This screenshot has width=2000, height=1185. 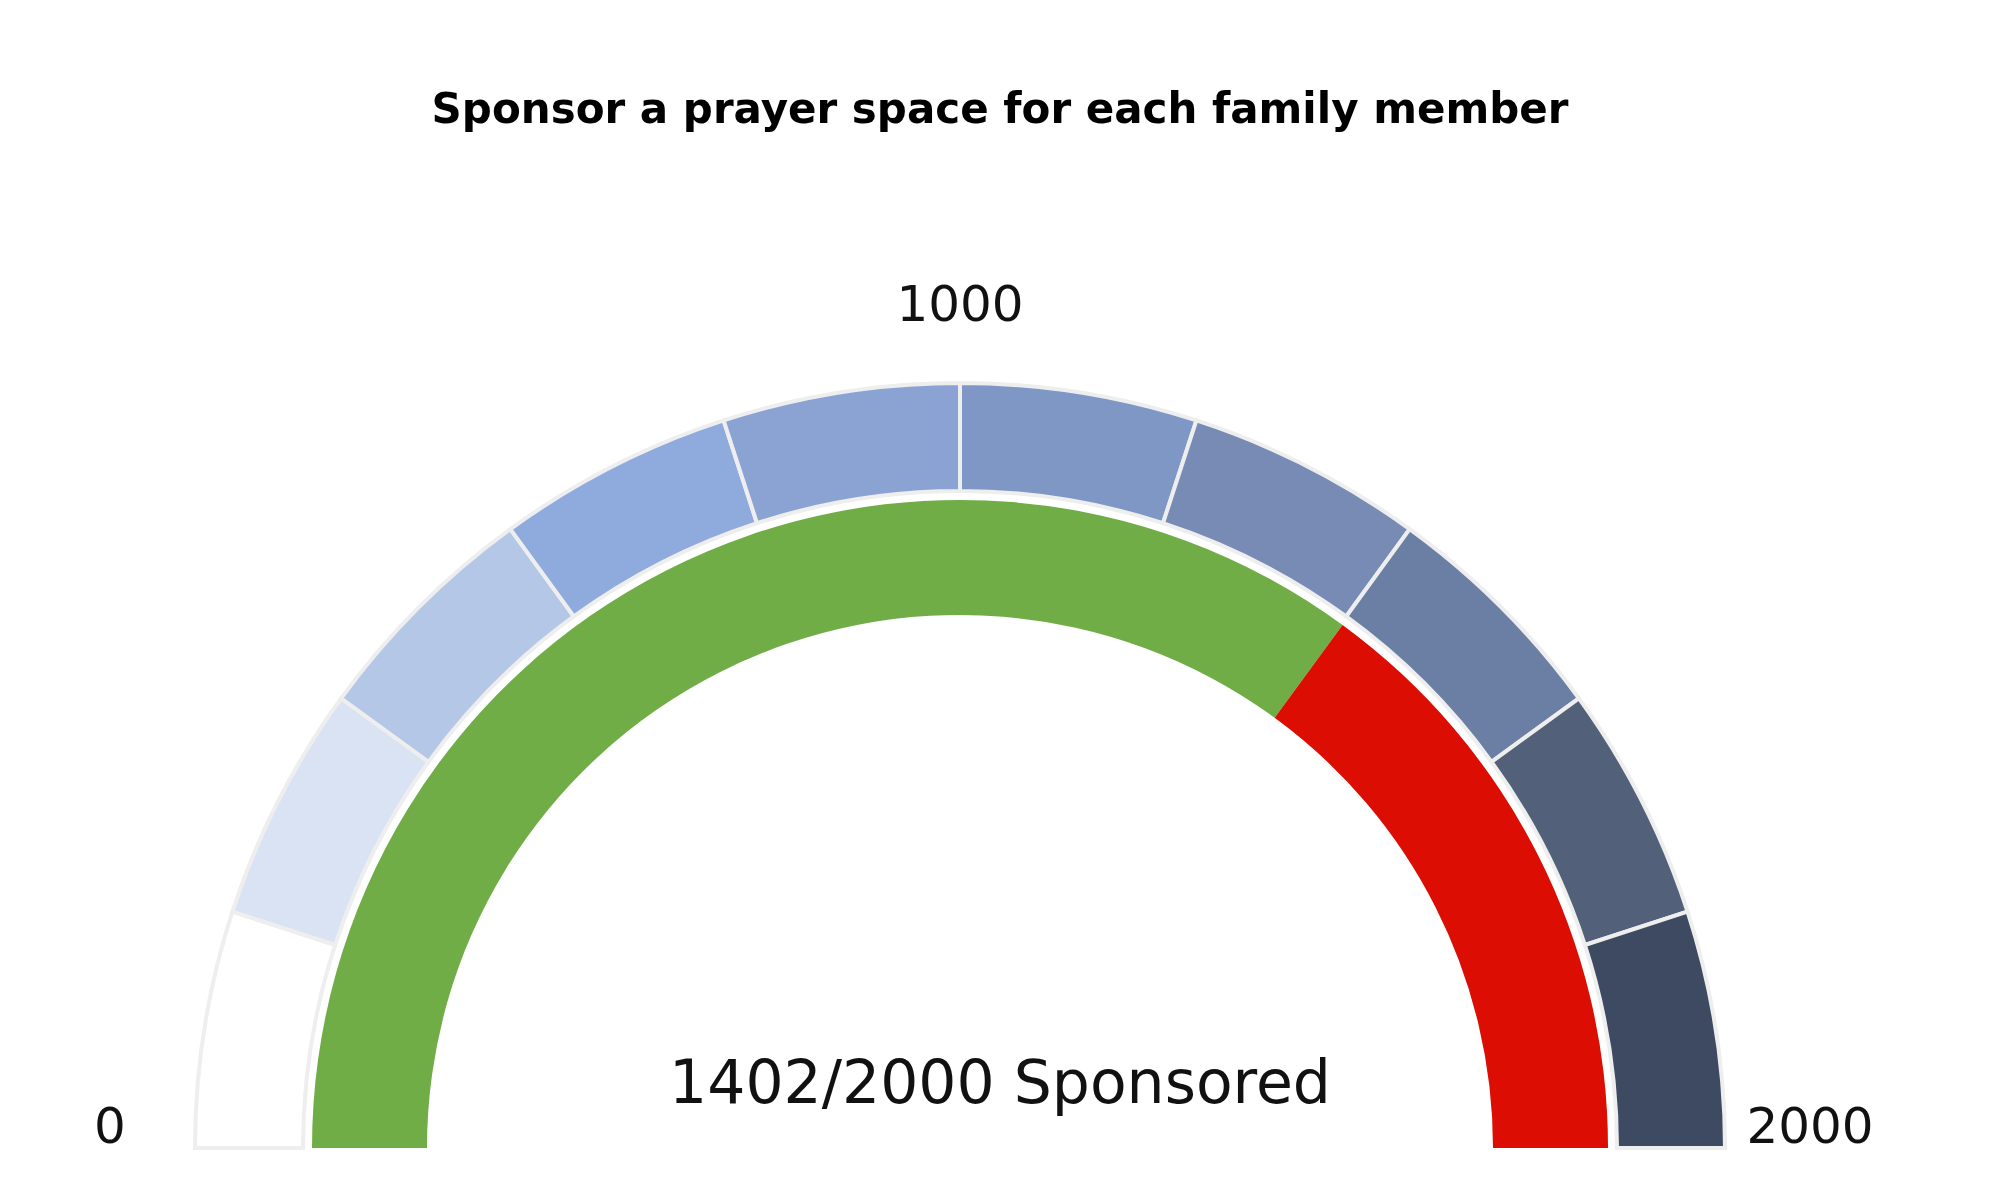 What do you see at coordinates (110, 1126) in the screenshot?
I see `text: 0` at bounding box center [110, 1126].